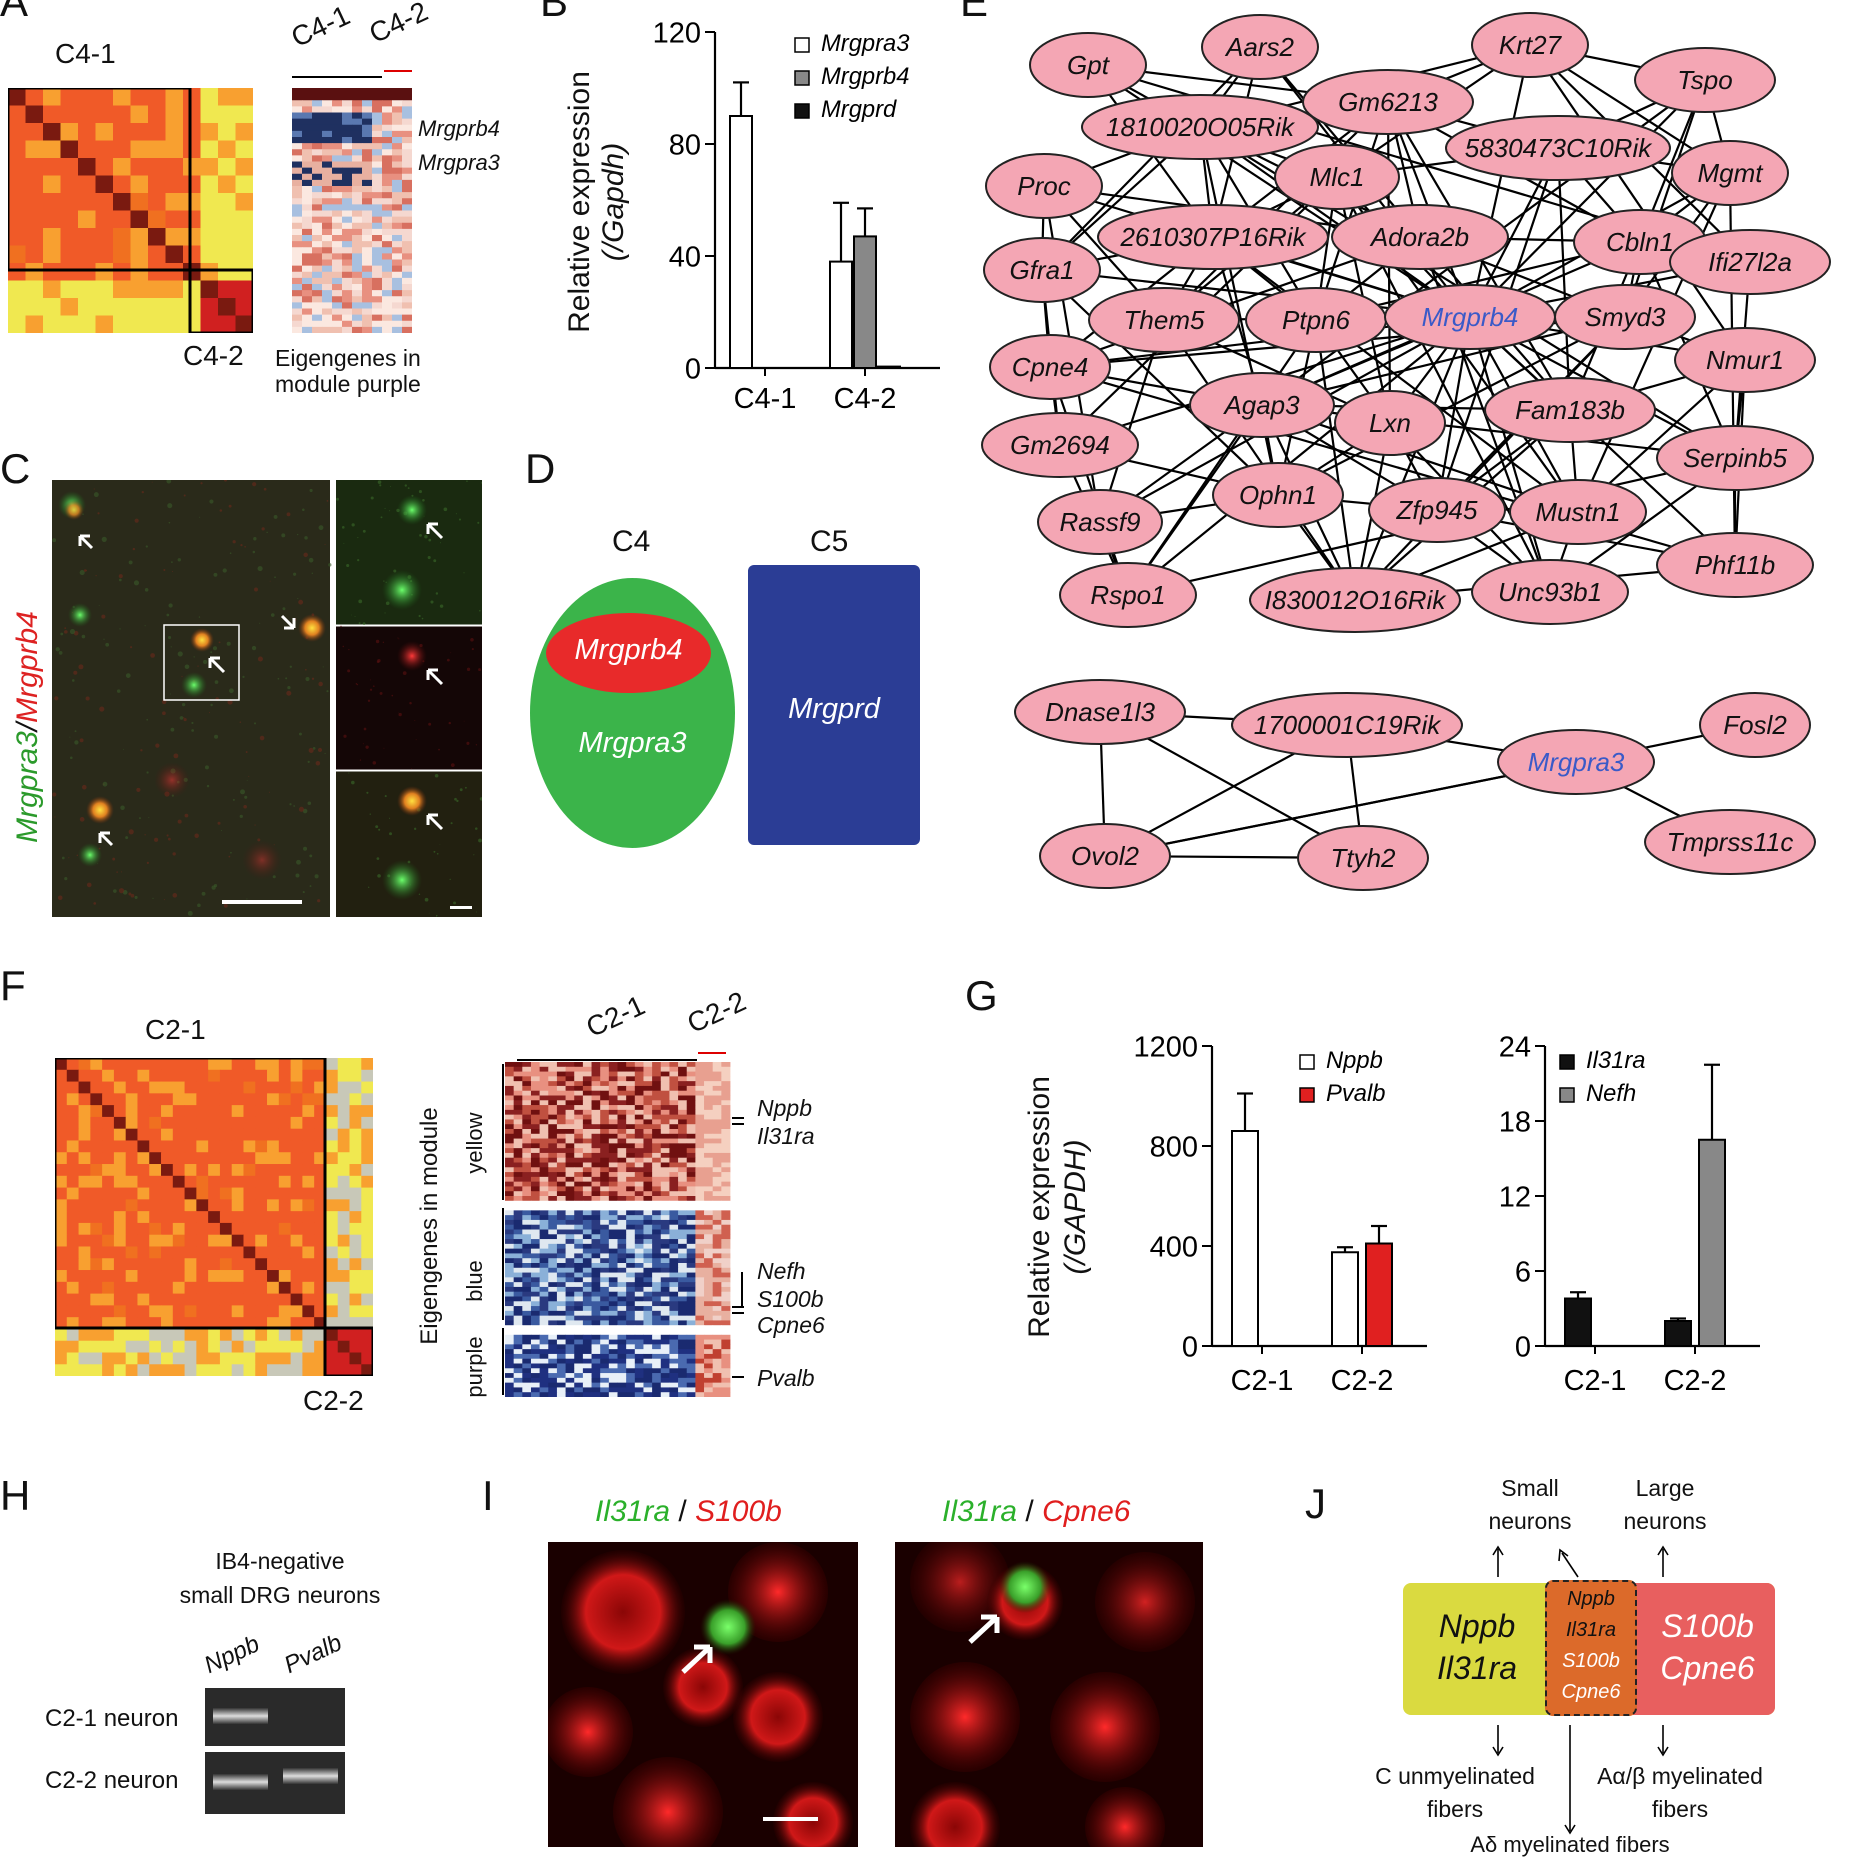 Image resolution: width=1855 pixels, height=1858 pixels. I want to click on j-bottom-left-1: C unmyelinated, so click(1455, 1776).